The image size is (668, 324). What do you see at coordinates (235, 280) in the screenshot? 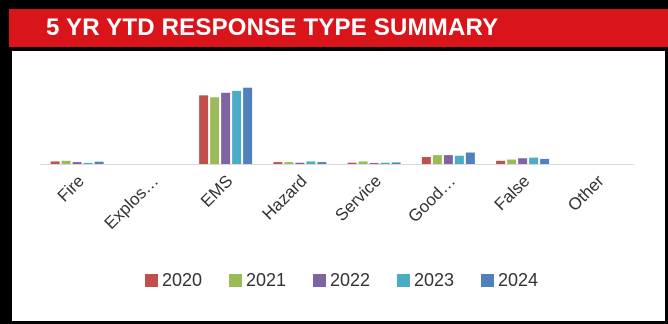
I see `legend-swatch-2021` at bounding box center [235, 280].